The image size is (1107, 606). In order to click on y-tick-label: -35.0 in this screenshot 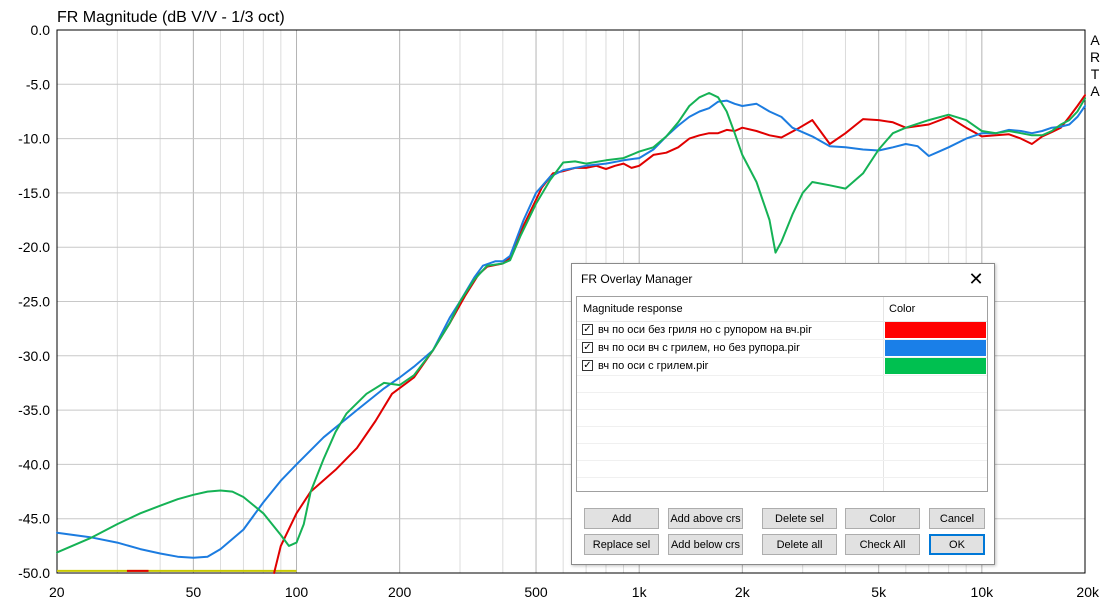, I will do `click(34, 410)`.